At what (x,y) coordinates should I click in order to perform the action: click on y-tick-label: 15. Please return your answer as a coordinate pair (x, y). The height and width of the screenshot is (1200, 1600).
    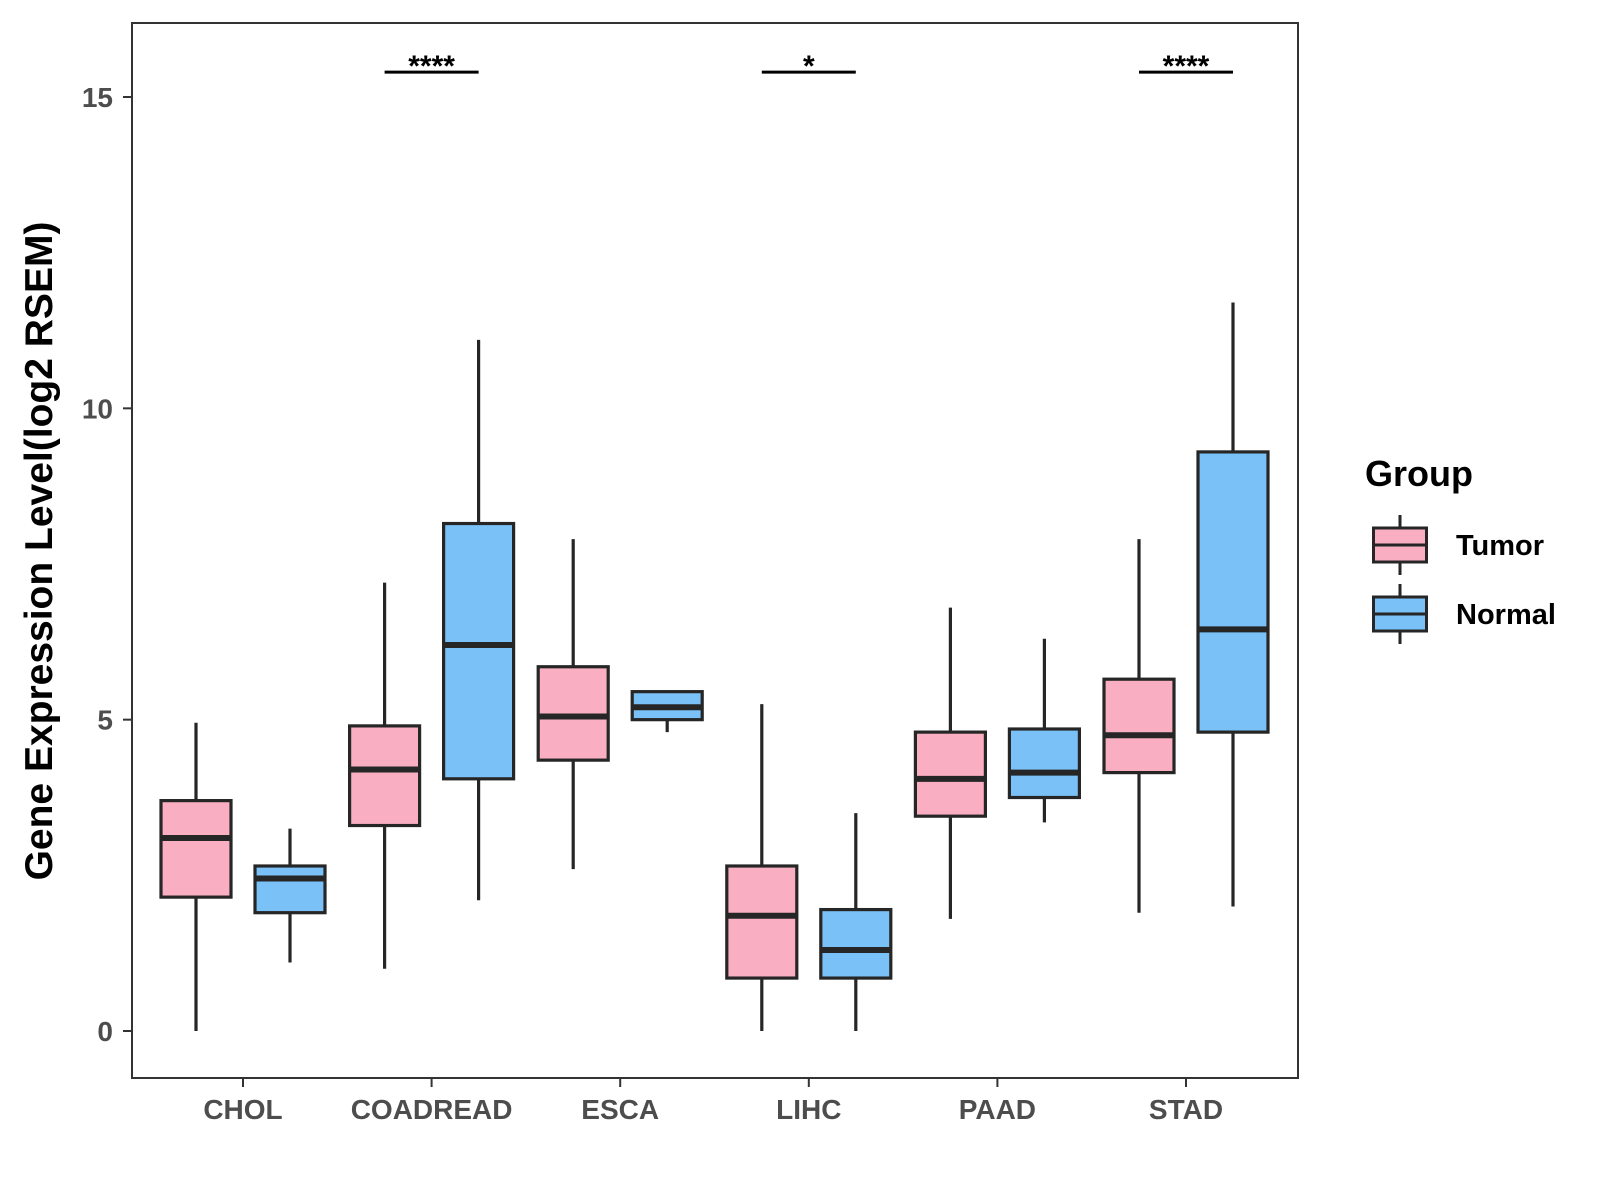
    Looking at the image, I should click on (97, 97).